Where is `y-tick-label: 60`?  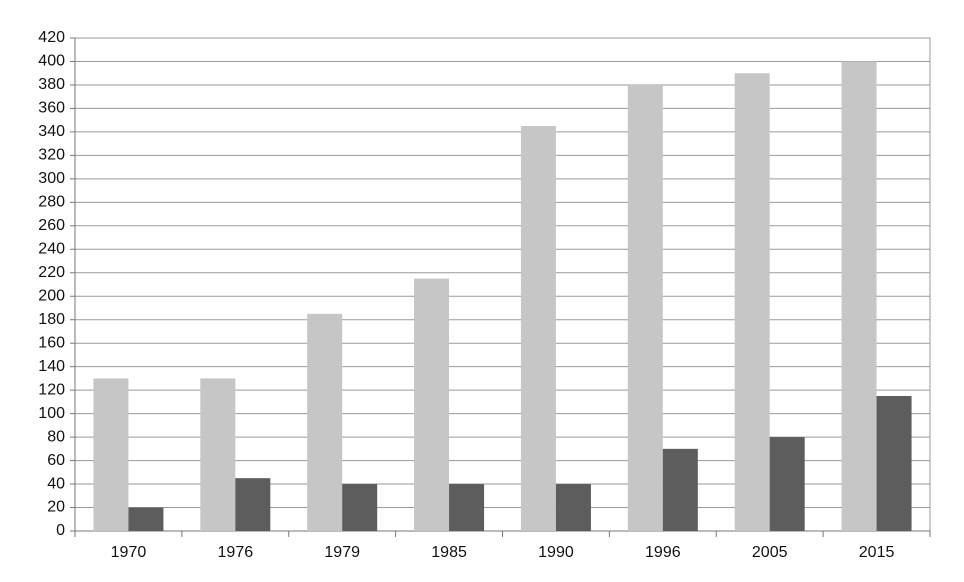 y-tick-label: 60 is located at coordinates (56, 460).